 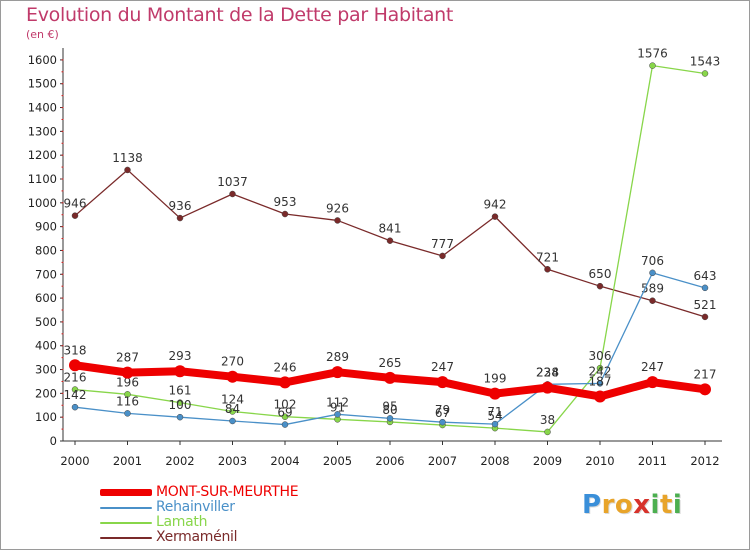 What do you see at coordinates (494, 416) in the screenshot?
I see `data-label-lamath: 54` at bounding box center [494, 416].